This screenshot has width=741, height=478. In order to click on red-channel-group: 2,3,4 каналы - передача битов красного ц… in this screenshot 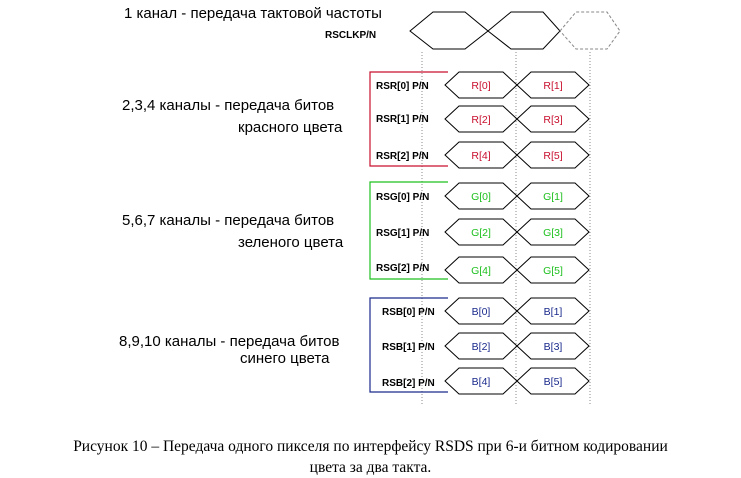, I will do `click(356, 120)`.